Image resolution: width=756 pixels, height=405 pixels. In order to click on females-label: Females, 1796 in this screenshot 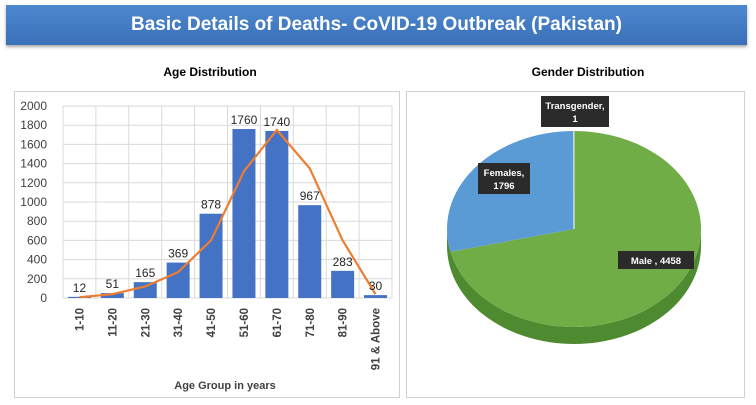, I will do `click(504, 178)`.